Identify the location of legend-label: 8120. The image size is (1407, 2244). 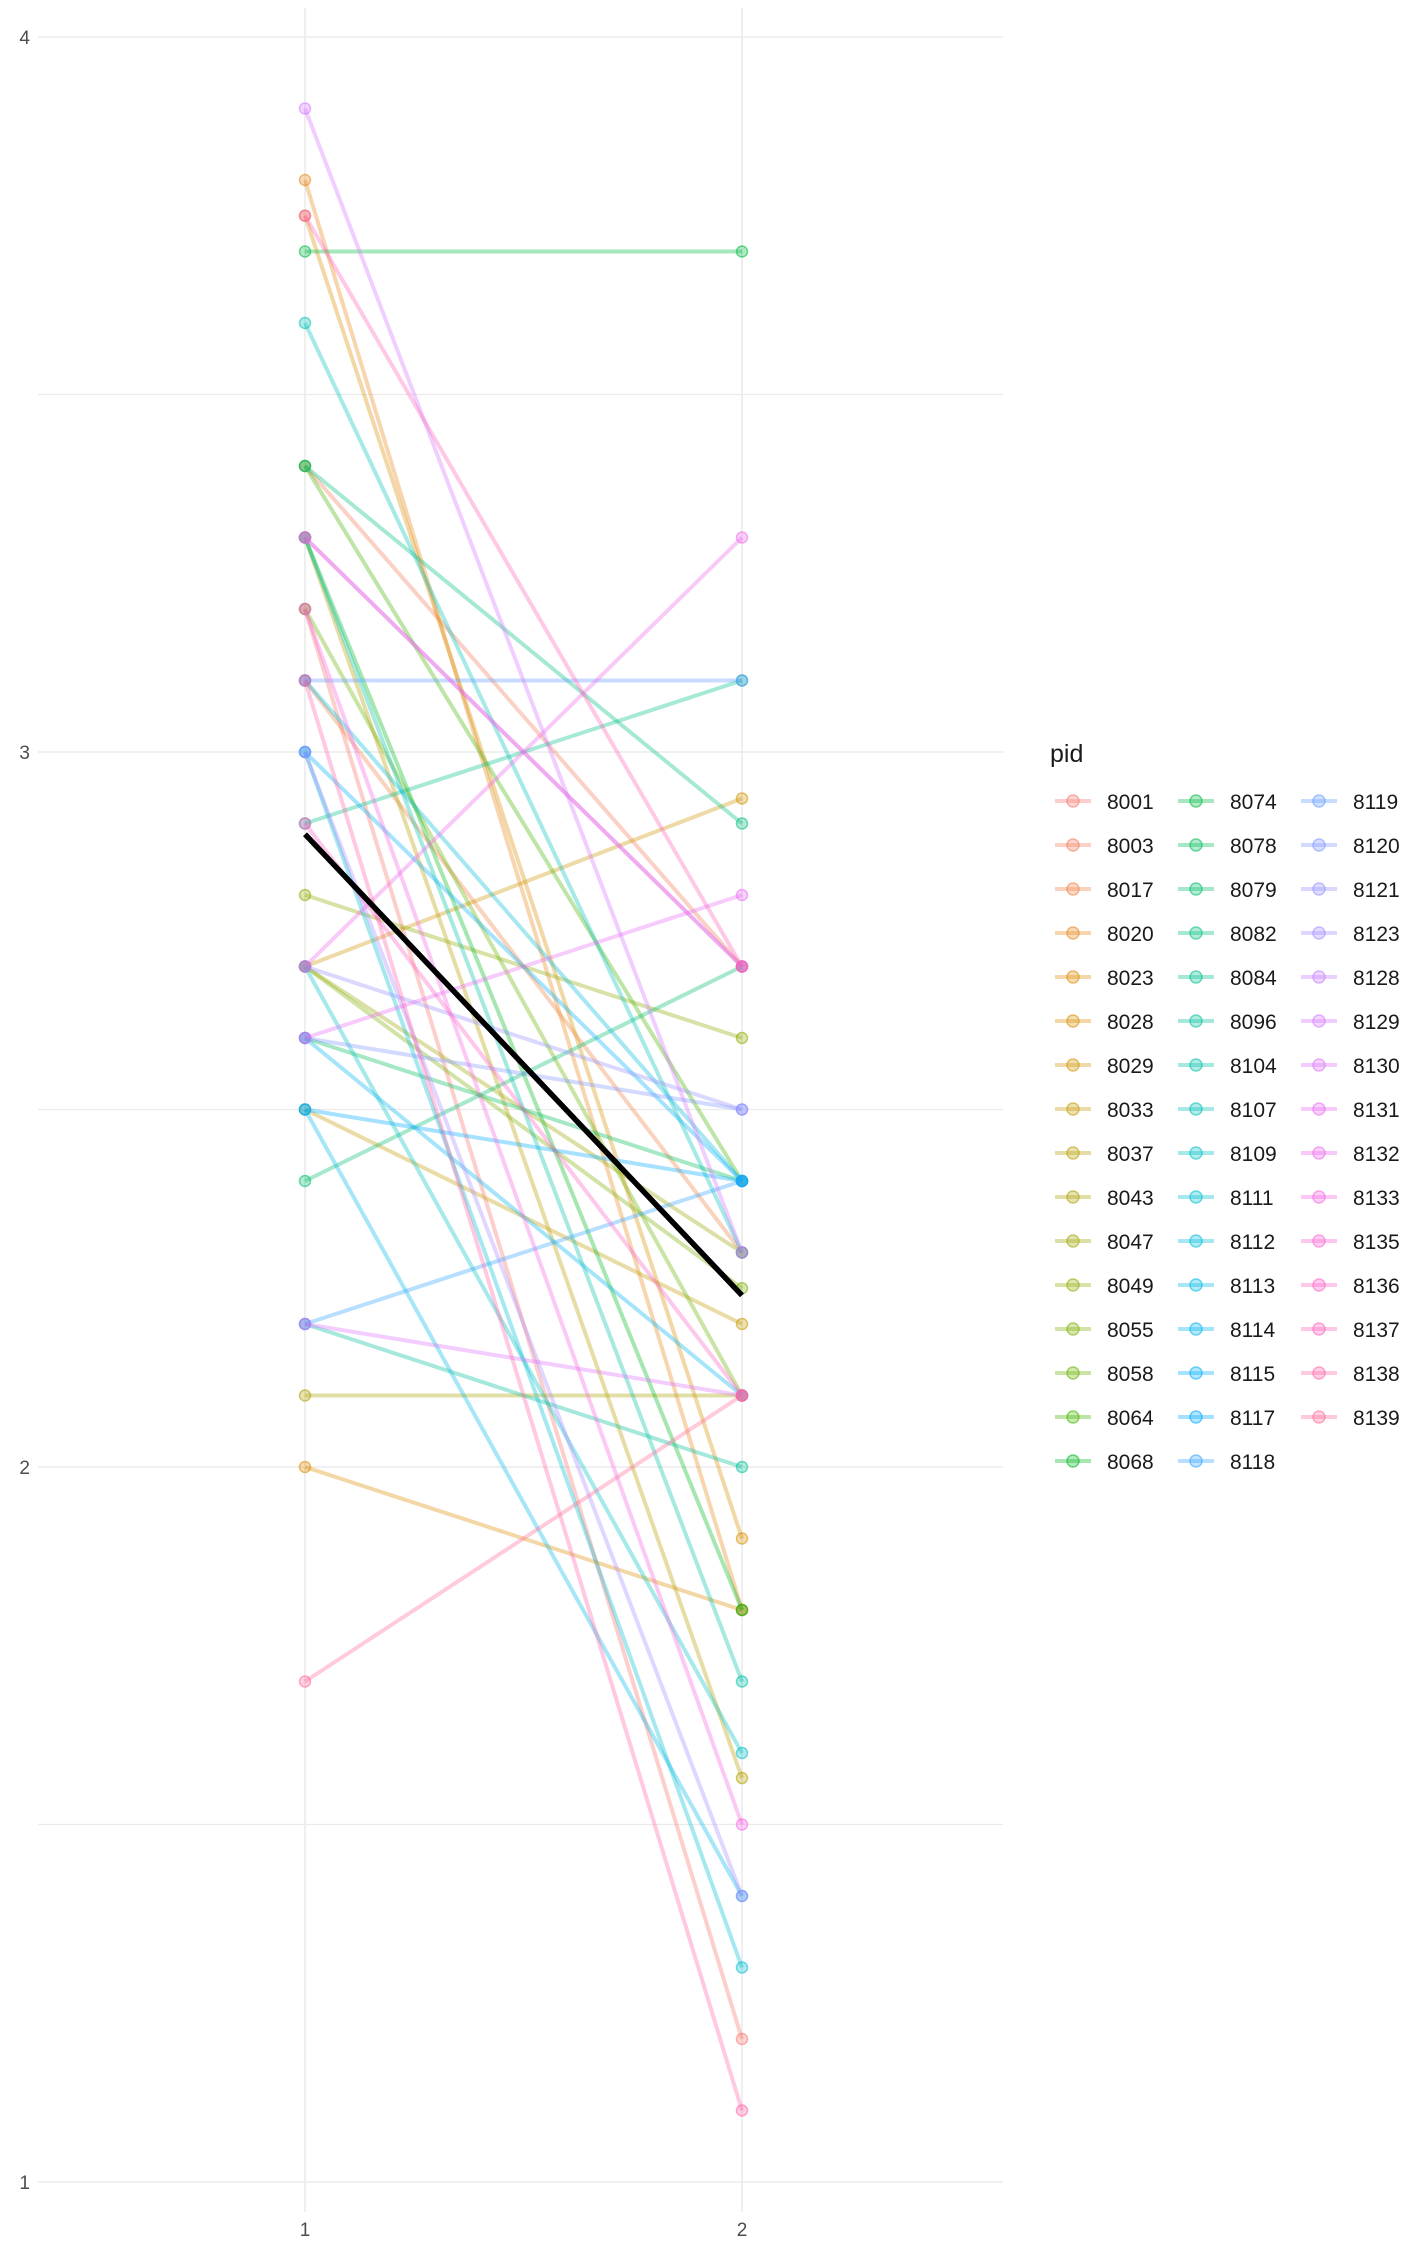
(1376, 846).